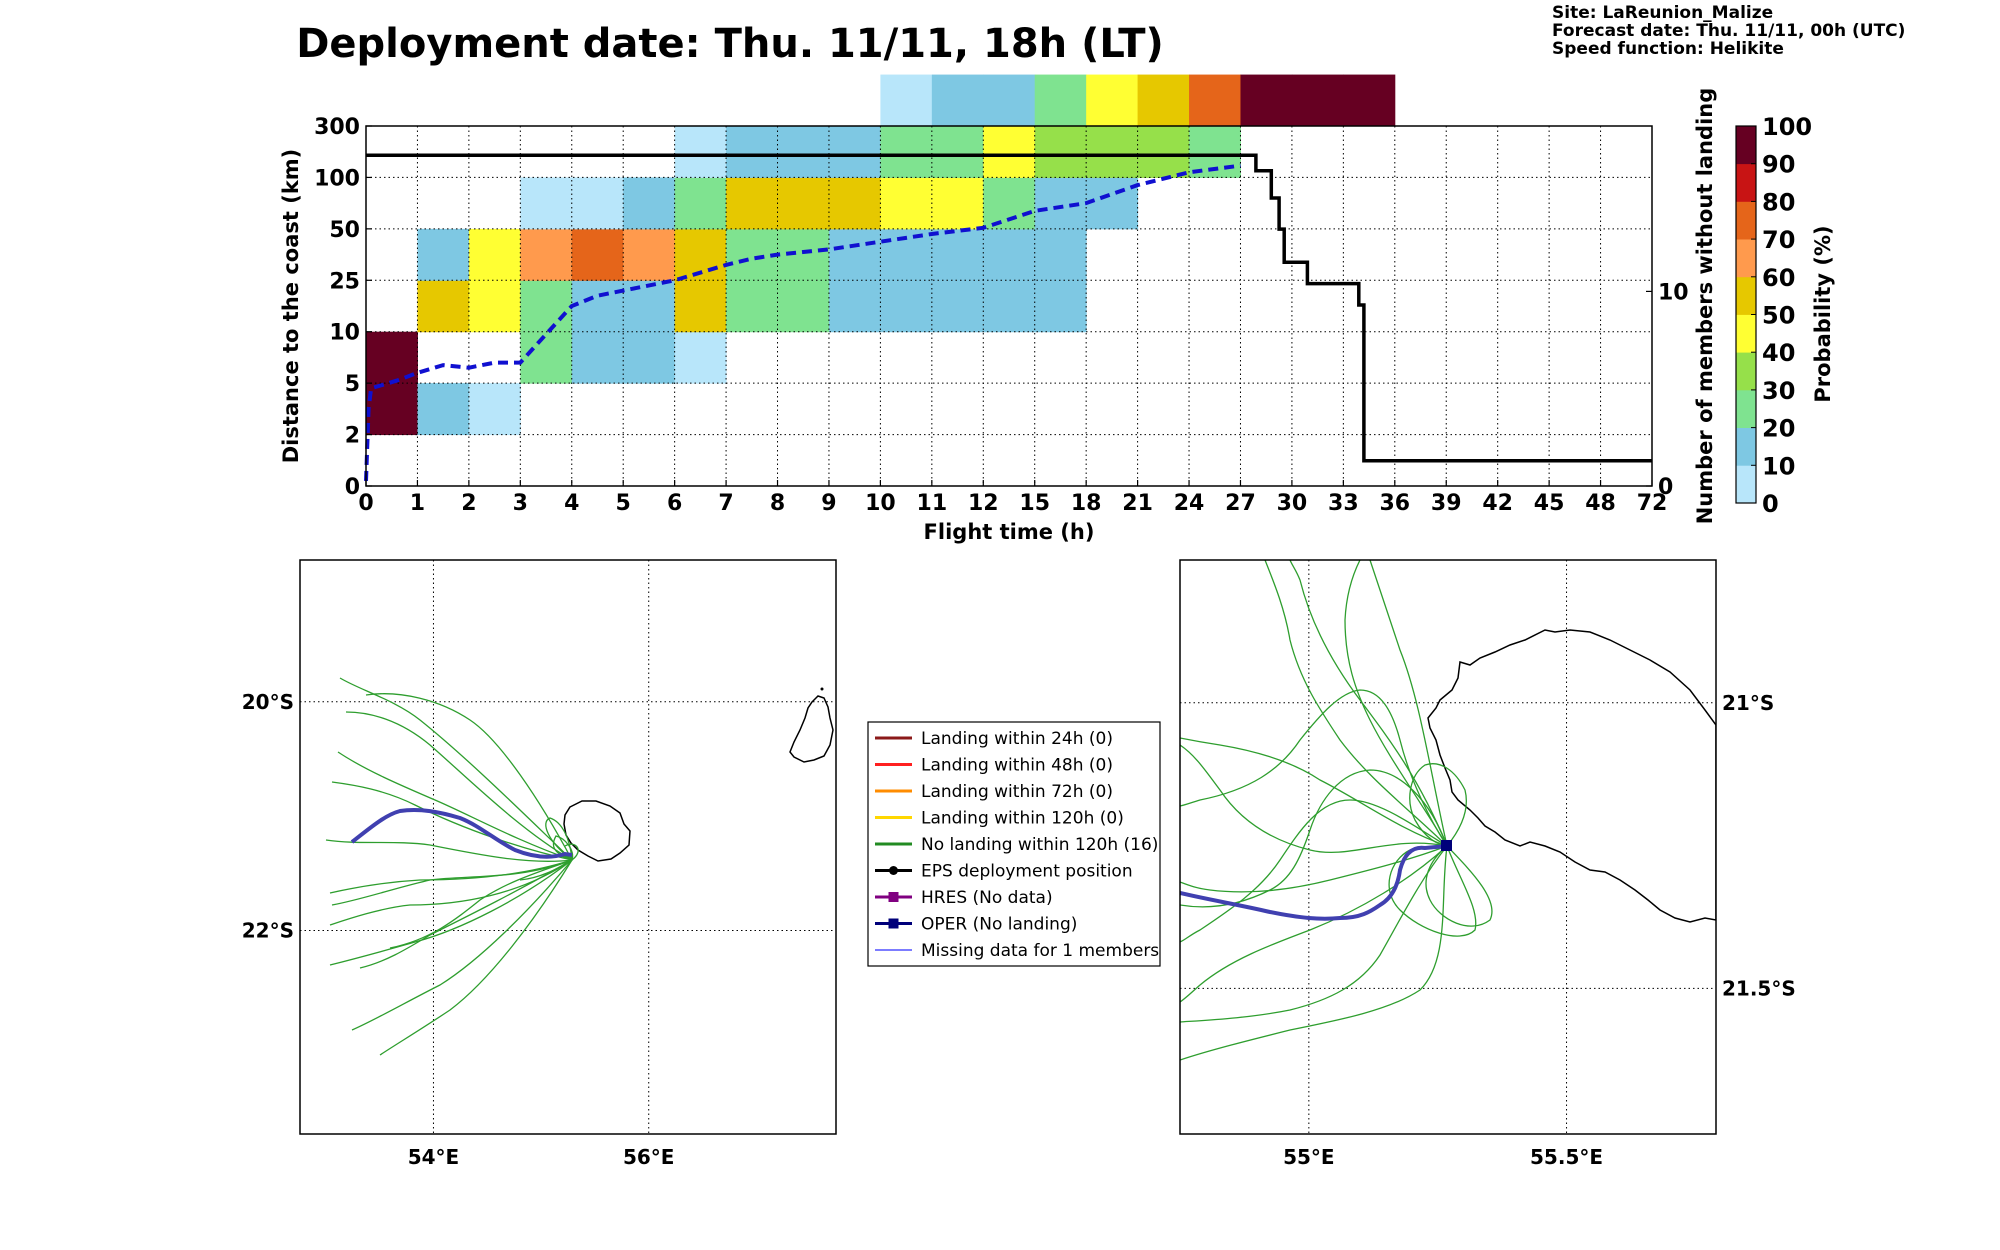 This screenshot has height=1250, width=2000. I want to click on info-site: Site: LaReunion_Malize, so click(1662, 13).